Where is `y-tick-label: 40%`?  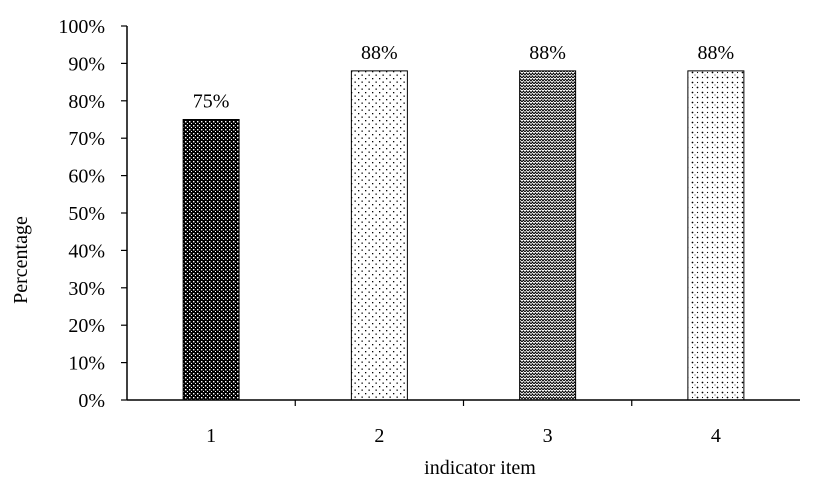
y-tick-label: 40% is located at coordinates (86, 251).